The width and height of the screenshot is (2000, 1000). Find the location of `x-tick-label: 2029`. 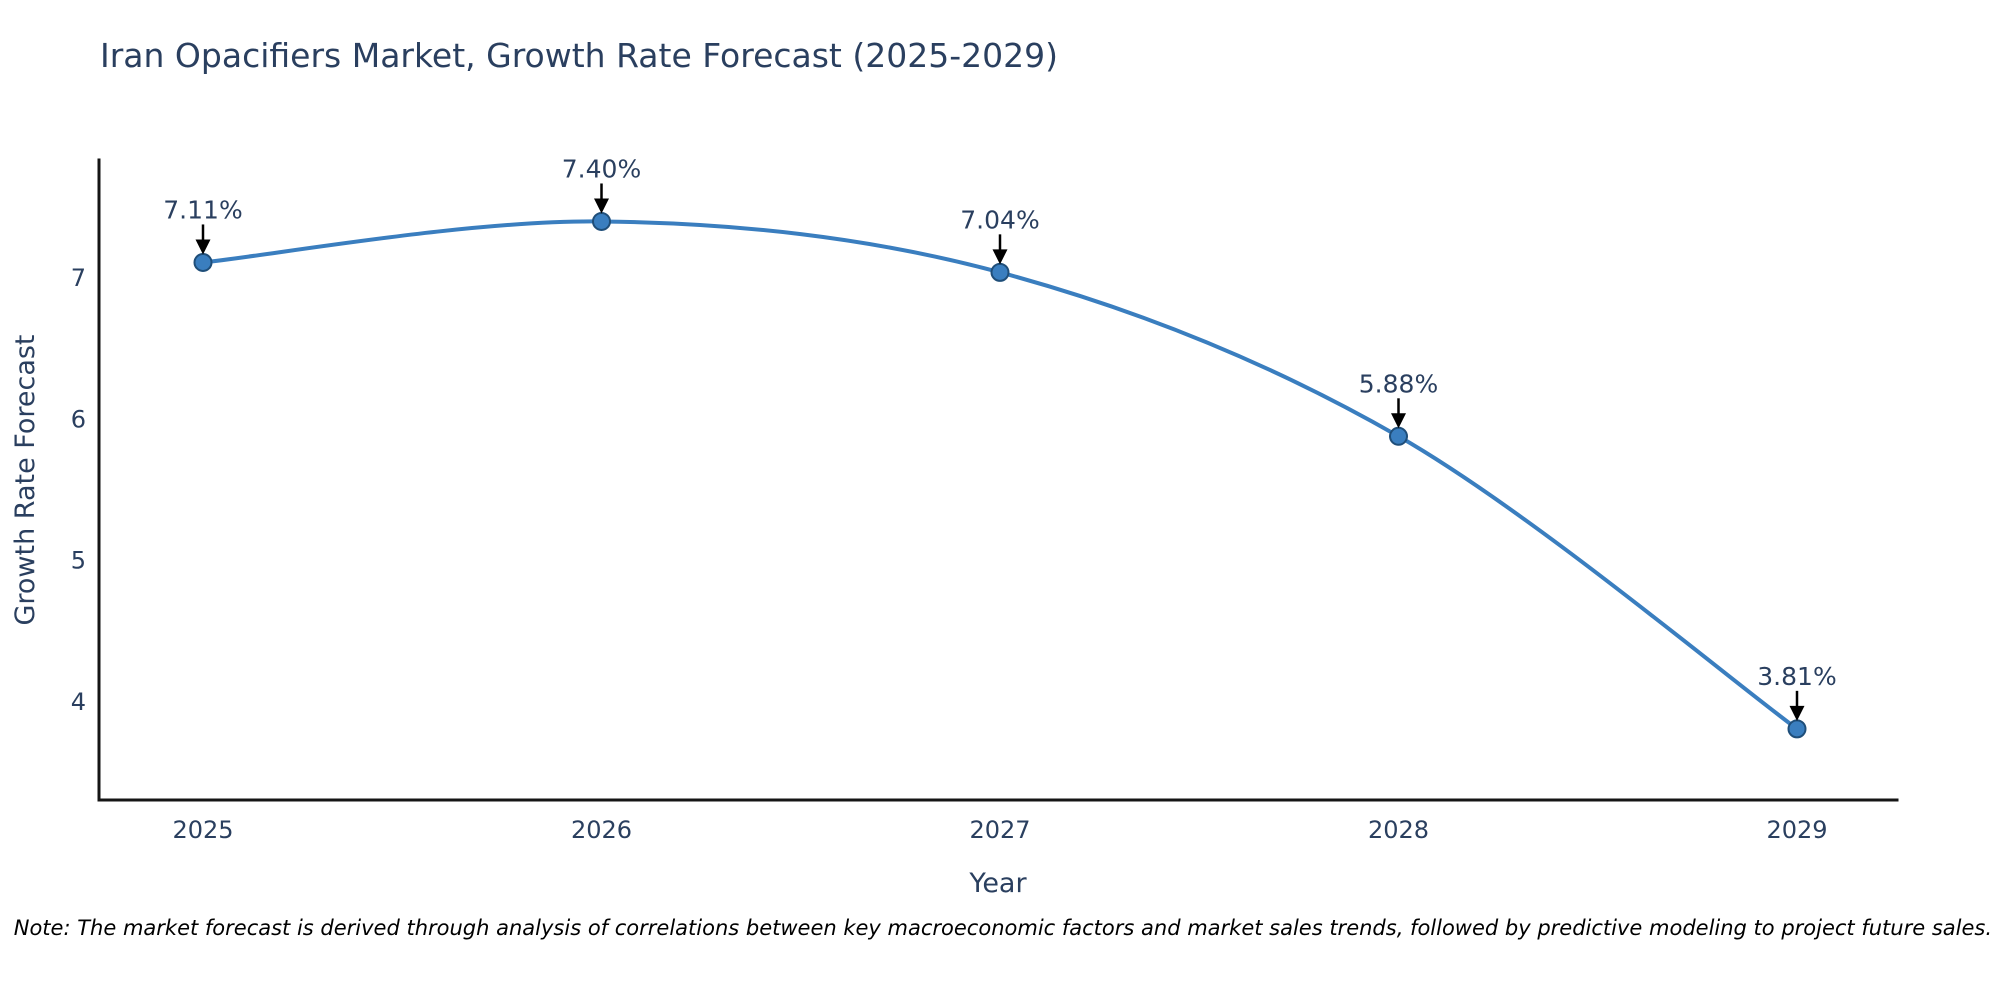

x-tick-label: 2029 is located at coordinates (1796, 830).